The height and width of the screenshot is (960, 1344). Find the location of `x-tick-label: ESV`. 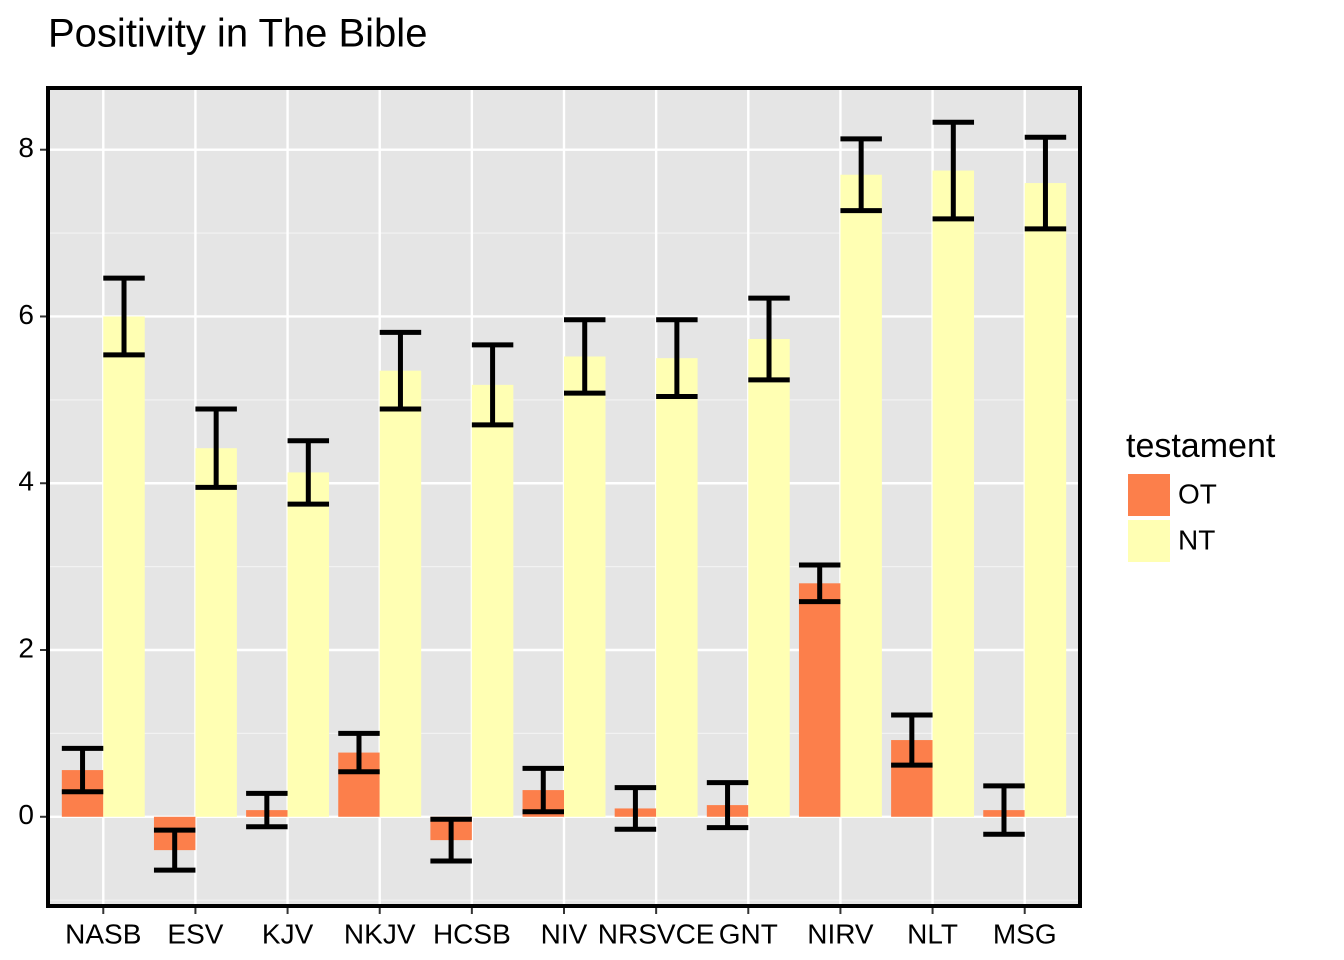

x-tick-label: ESV is located at coordinates (195, 933).